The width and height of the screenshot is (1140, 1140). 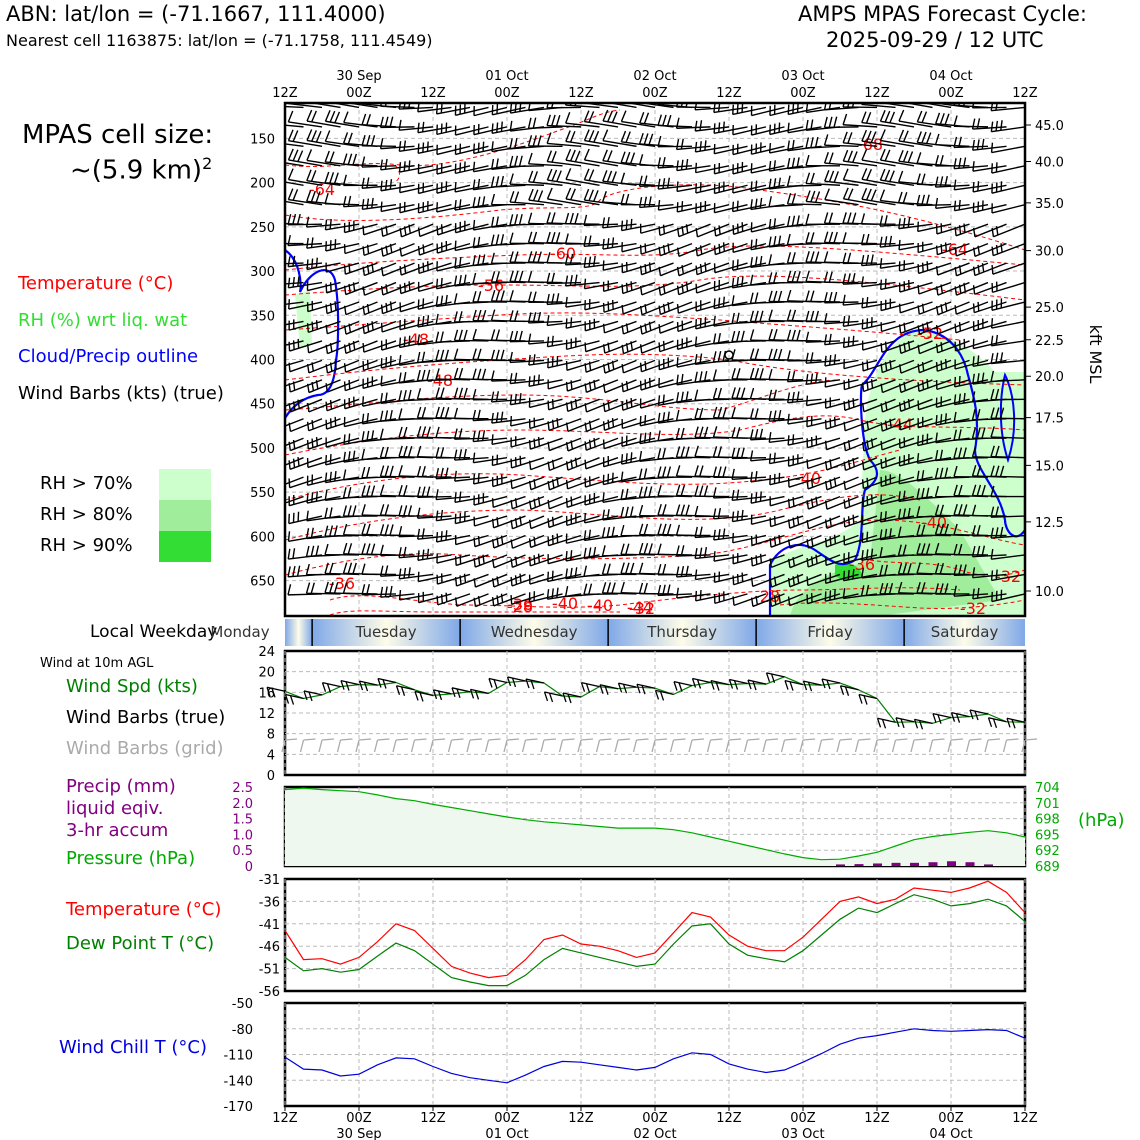 I want to click on precip-bar, so click(x=914, y=864).